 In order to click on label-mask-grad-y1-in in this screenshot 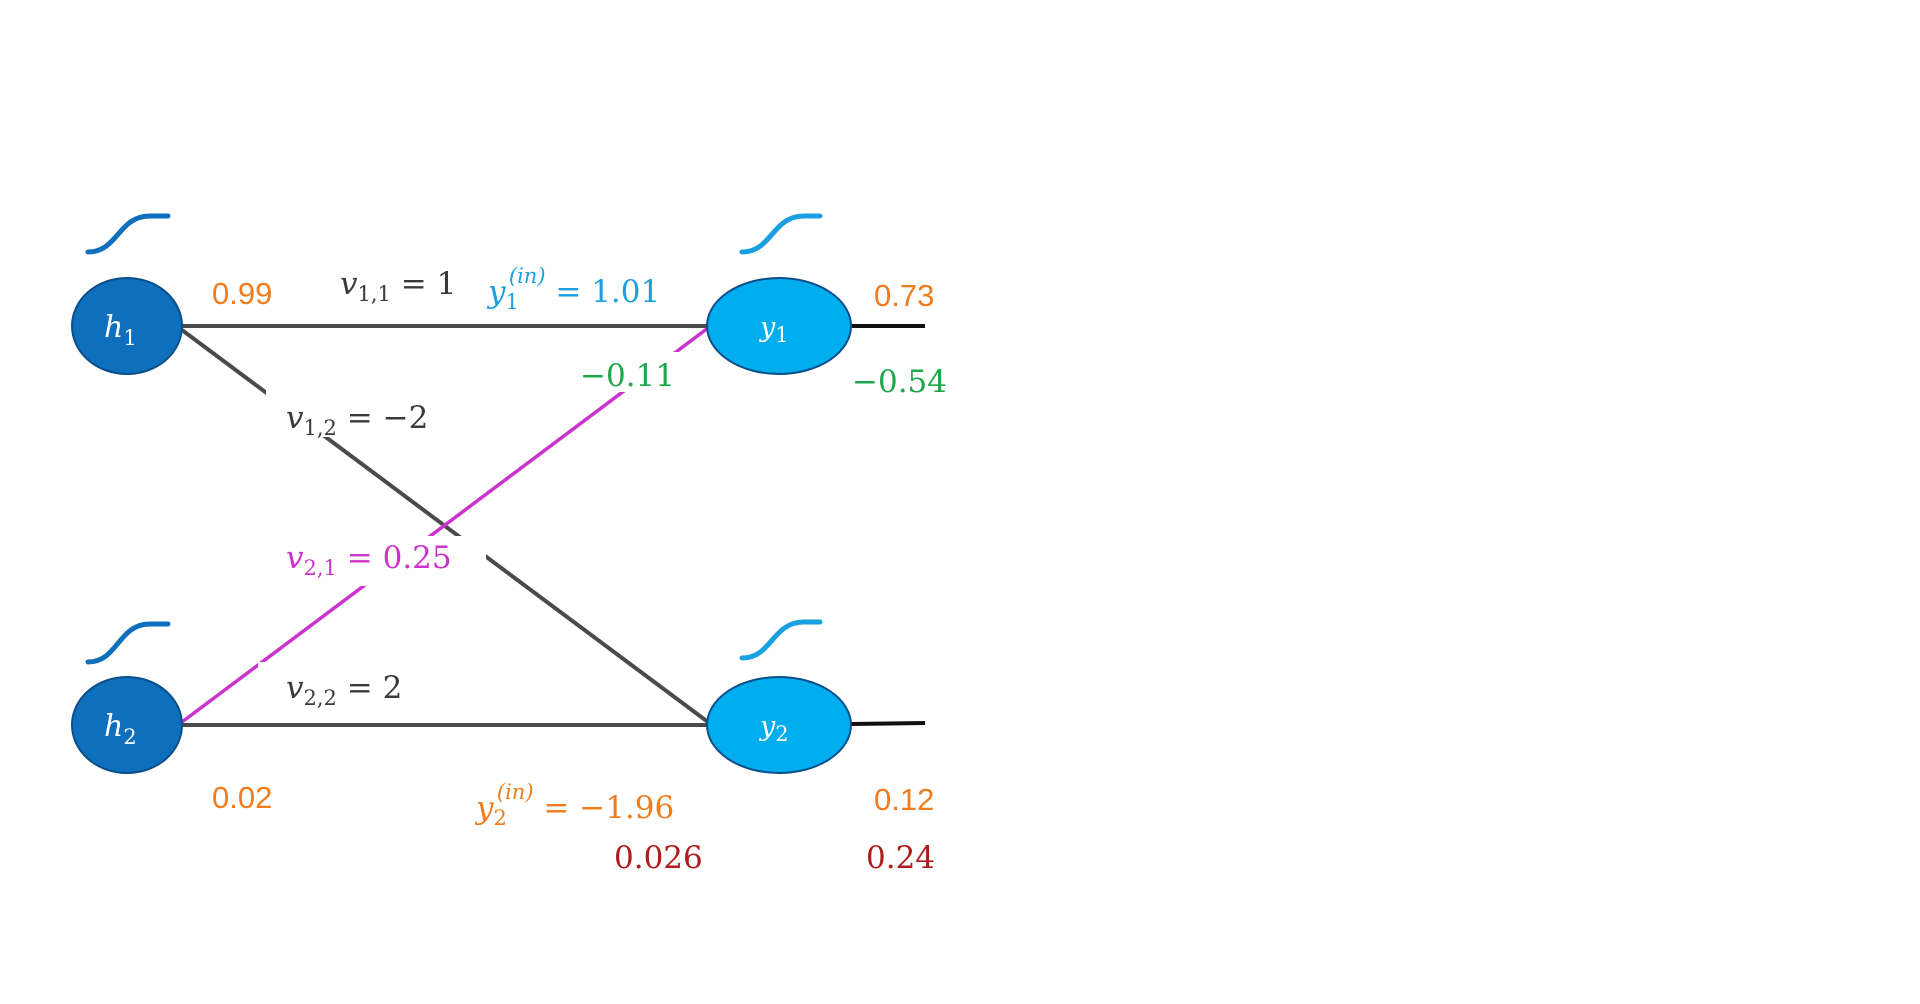, I will do `click(629, 372)`.